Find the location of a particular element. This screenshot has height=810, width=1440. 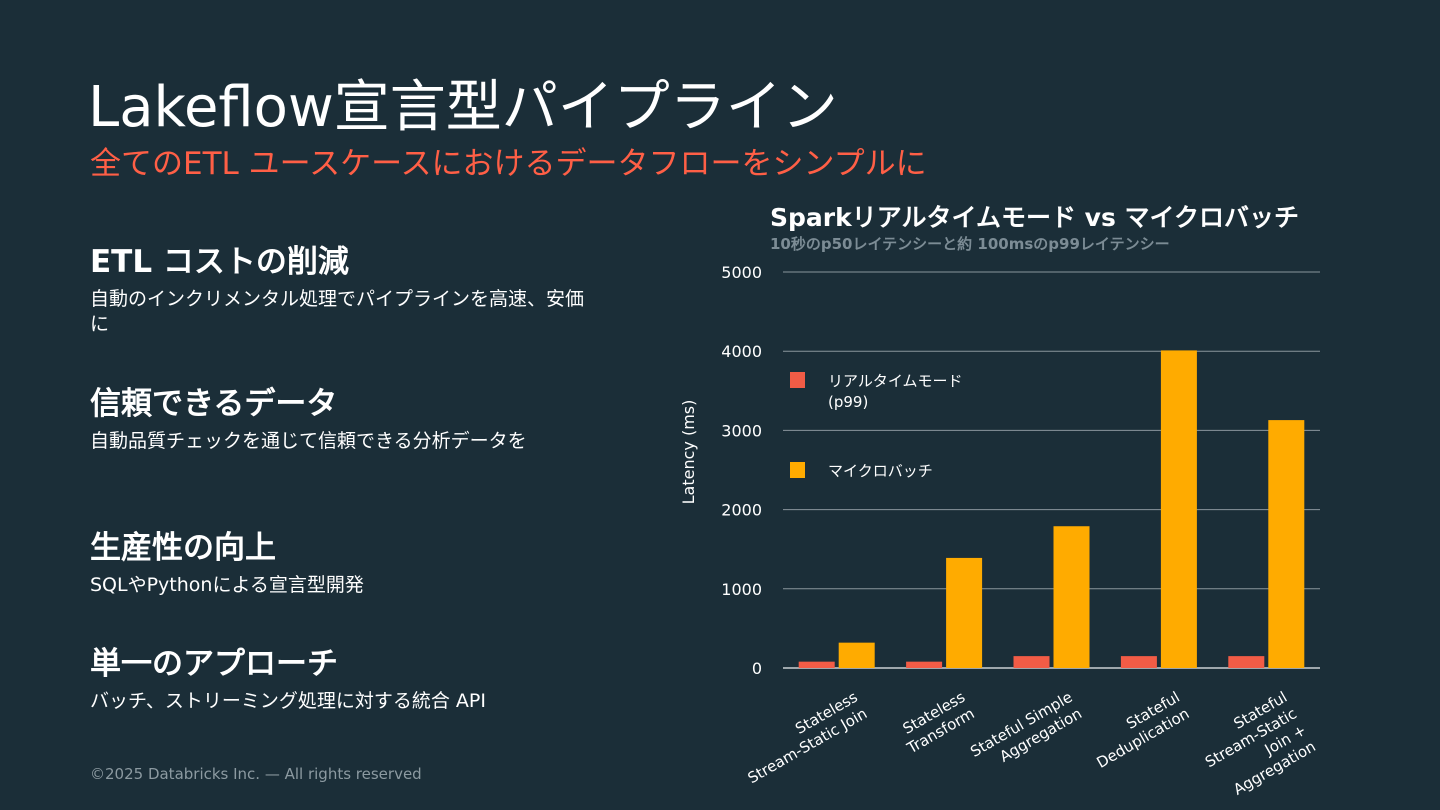

chart-subtitle: 10秒のp50レイテンシーと約 100msのp99レイテンシー is located at coordinates (970, 244).